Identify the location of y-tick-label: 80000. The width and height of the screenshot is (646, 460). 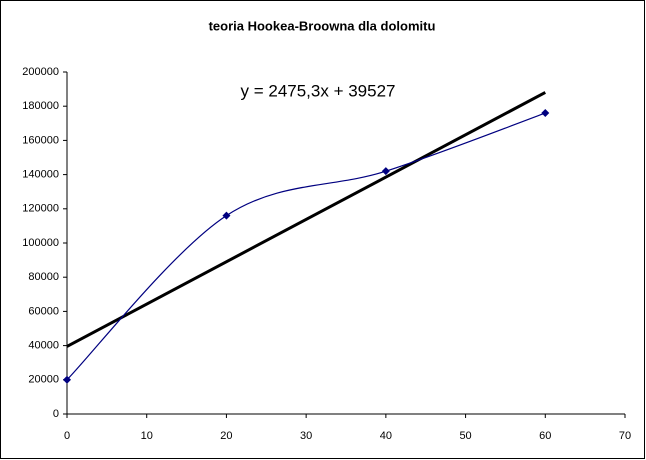
(43, 277).